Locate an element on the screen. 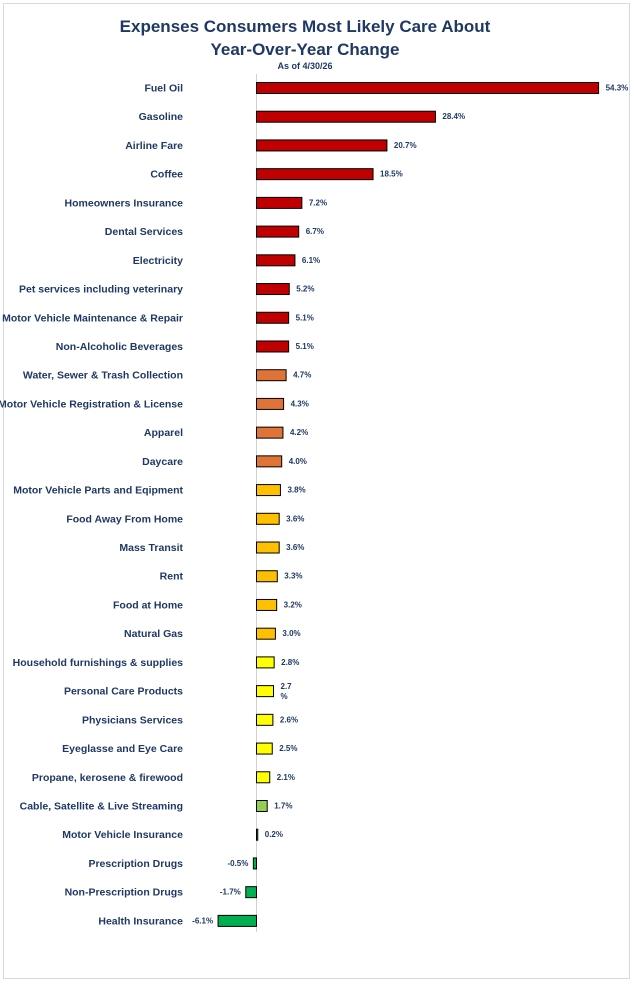 The height and width of the screenshot is (984, 635). data-label: 2.1% is located at coordinates (286, 777).